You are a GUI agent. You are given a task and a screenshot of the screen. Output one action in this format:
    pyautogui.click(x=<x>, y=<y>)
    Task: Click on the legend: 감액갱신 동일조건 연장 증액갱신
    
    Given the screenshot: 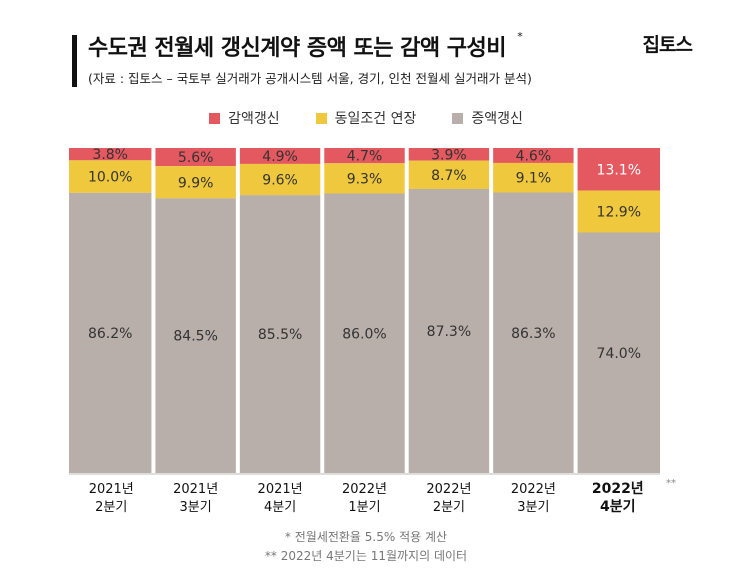 What is the action you would take?
    pyautogui.click(x=366, y=118)
    